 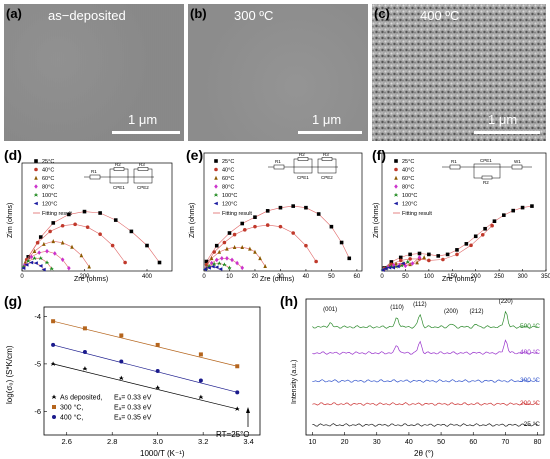 I want to click on equivalent-circuit: R1 CPE1 R2 W1, so click(x=487, y=171).